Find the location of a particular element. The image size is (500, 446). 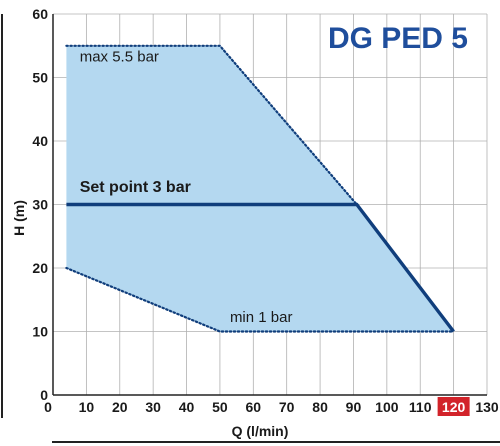

chart-title: DG PED 5 is located at coordinates (398, 38).